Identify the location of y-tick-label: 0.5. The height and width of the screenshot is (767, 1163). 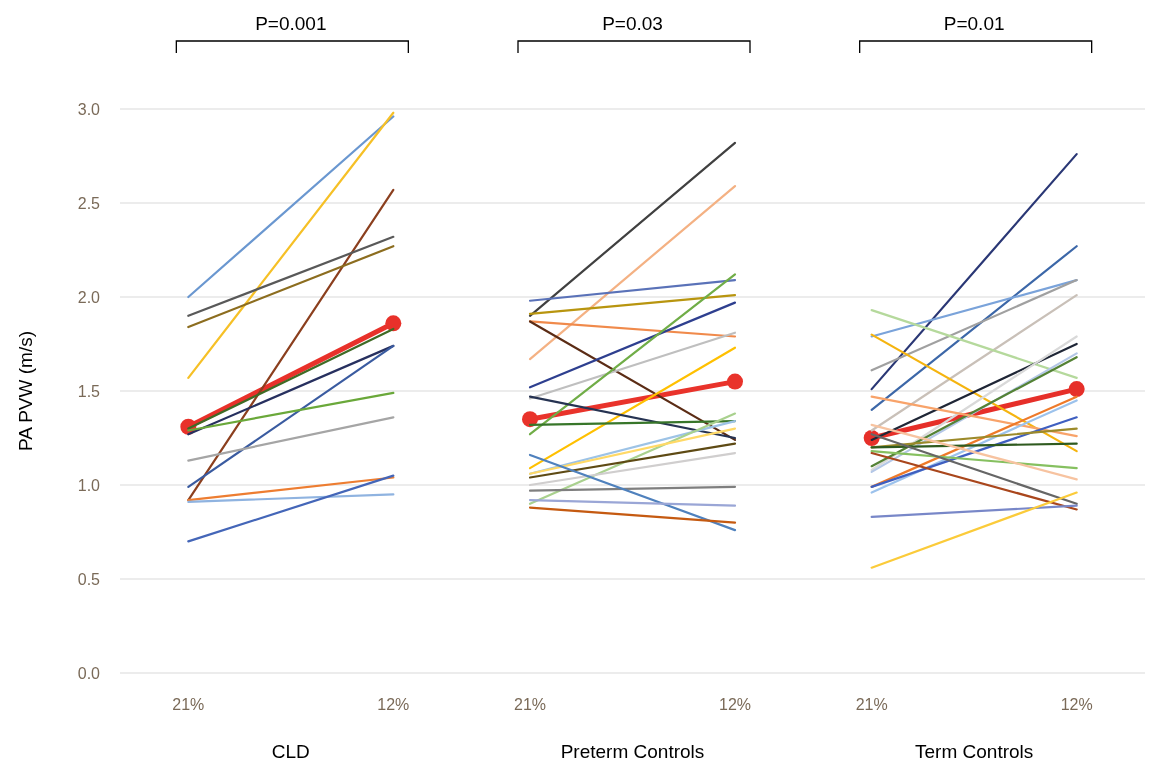
(89, 579).